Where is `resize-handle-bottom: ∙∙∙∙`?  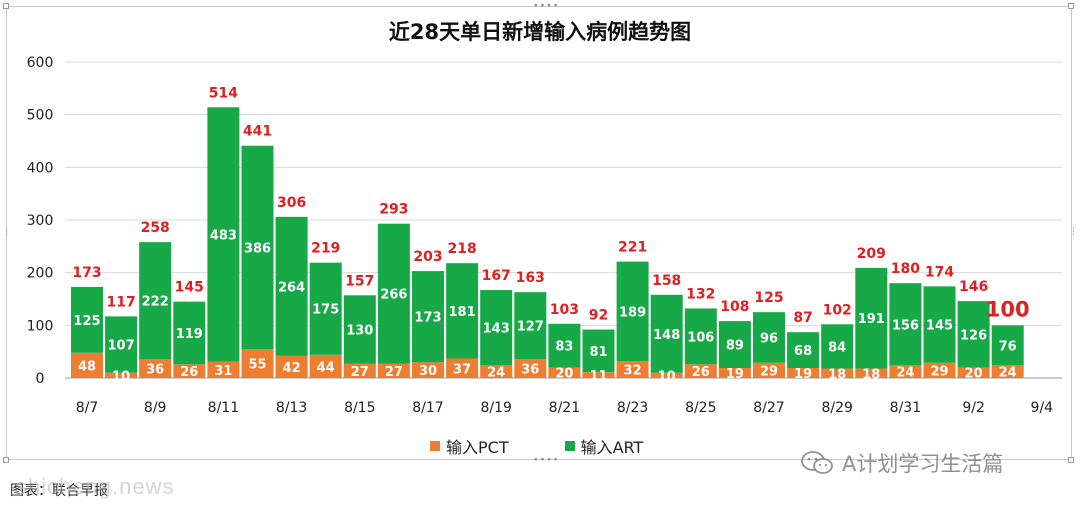
resize-handle-bottom: ∙∙∙∙ is located at coordinates (546, 460).